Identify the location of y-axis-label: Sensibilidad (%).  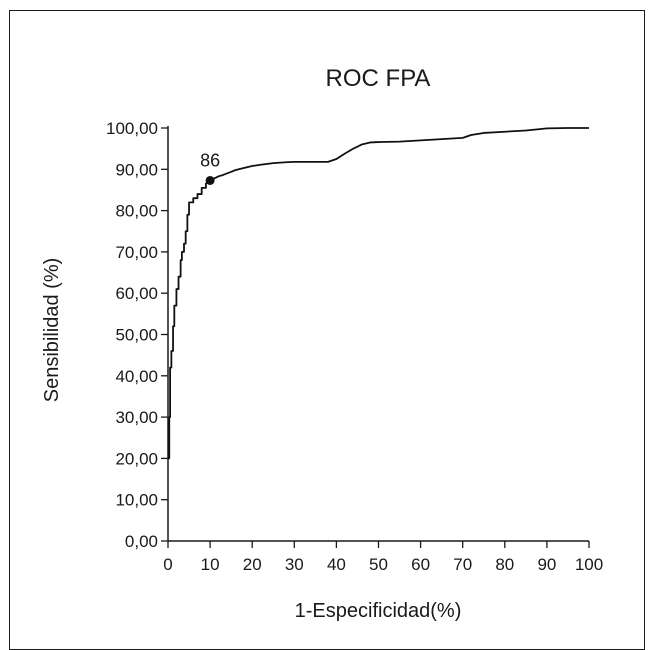
(52, 330).